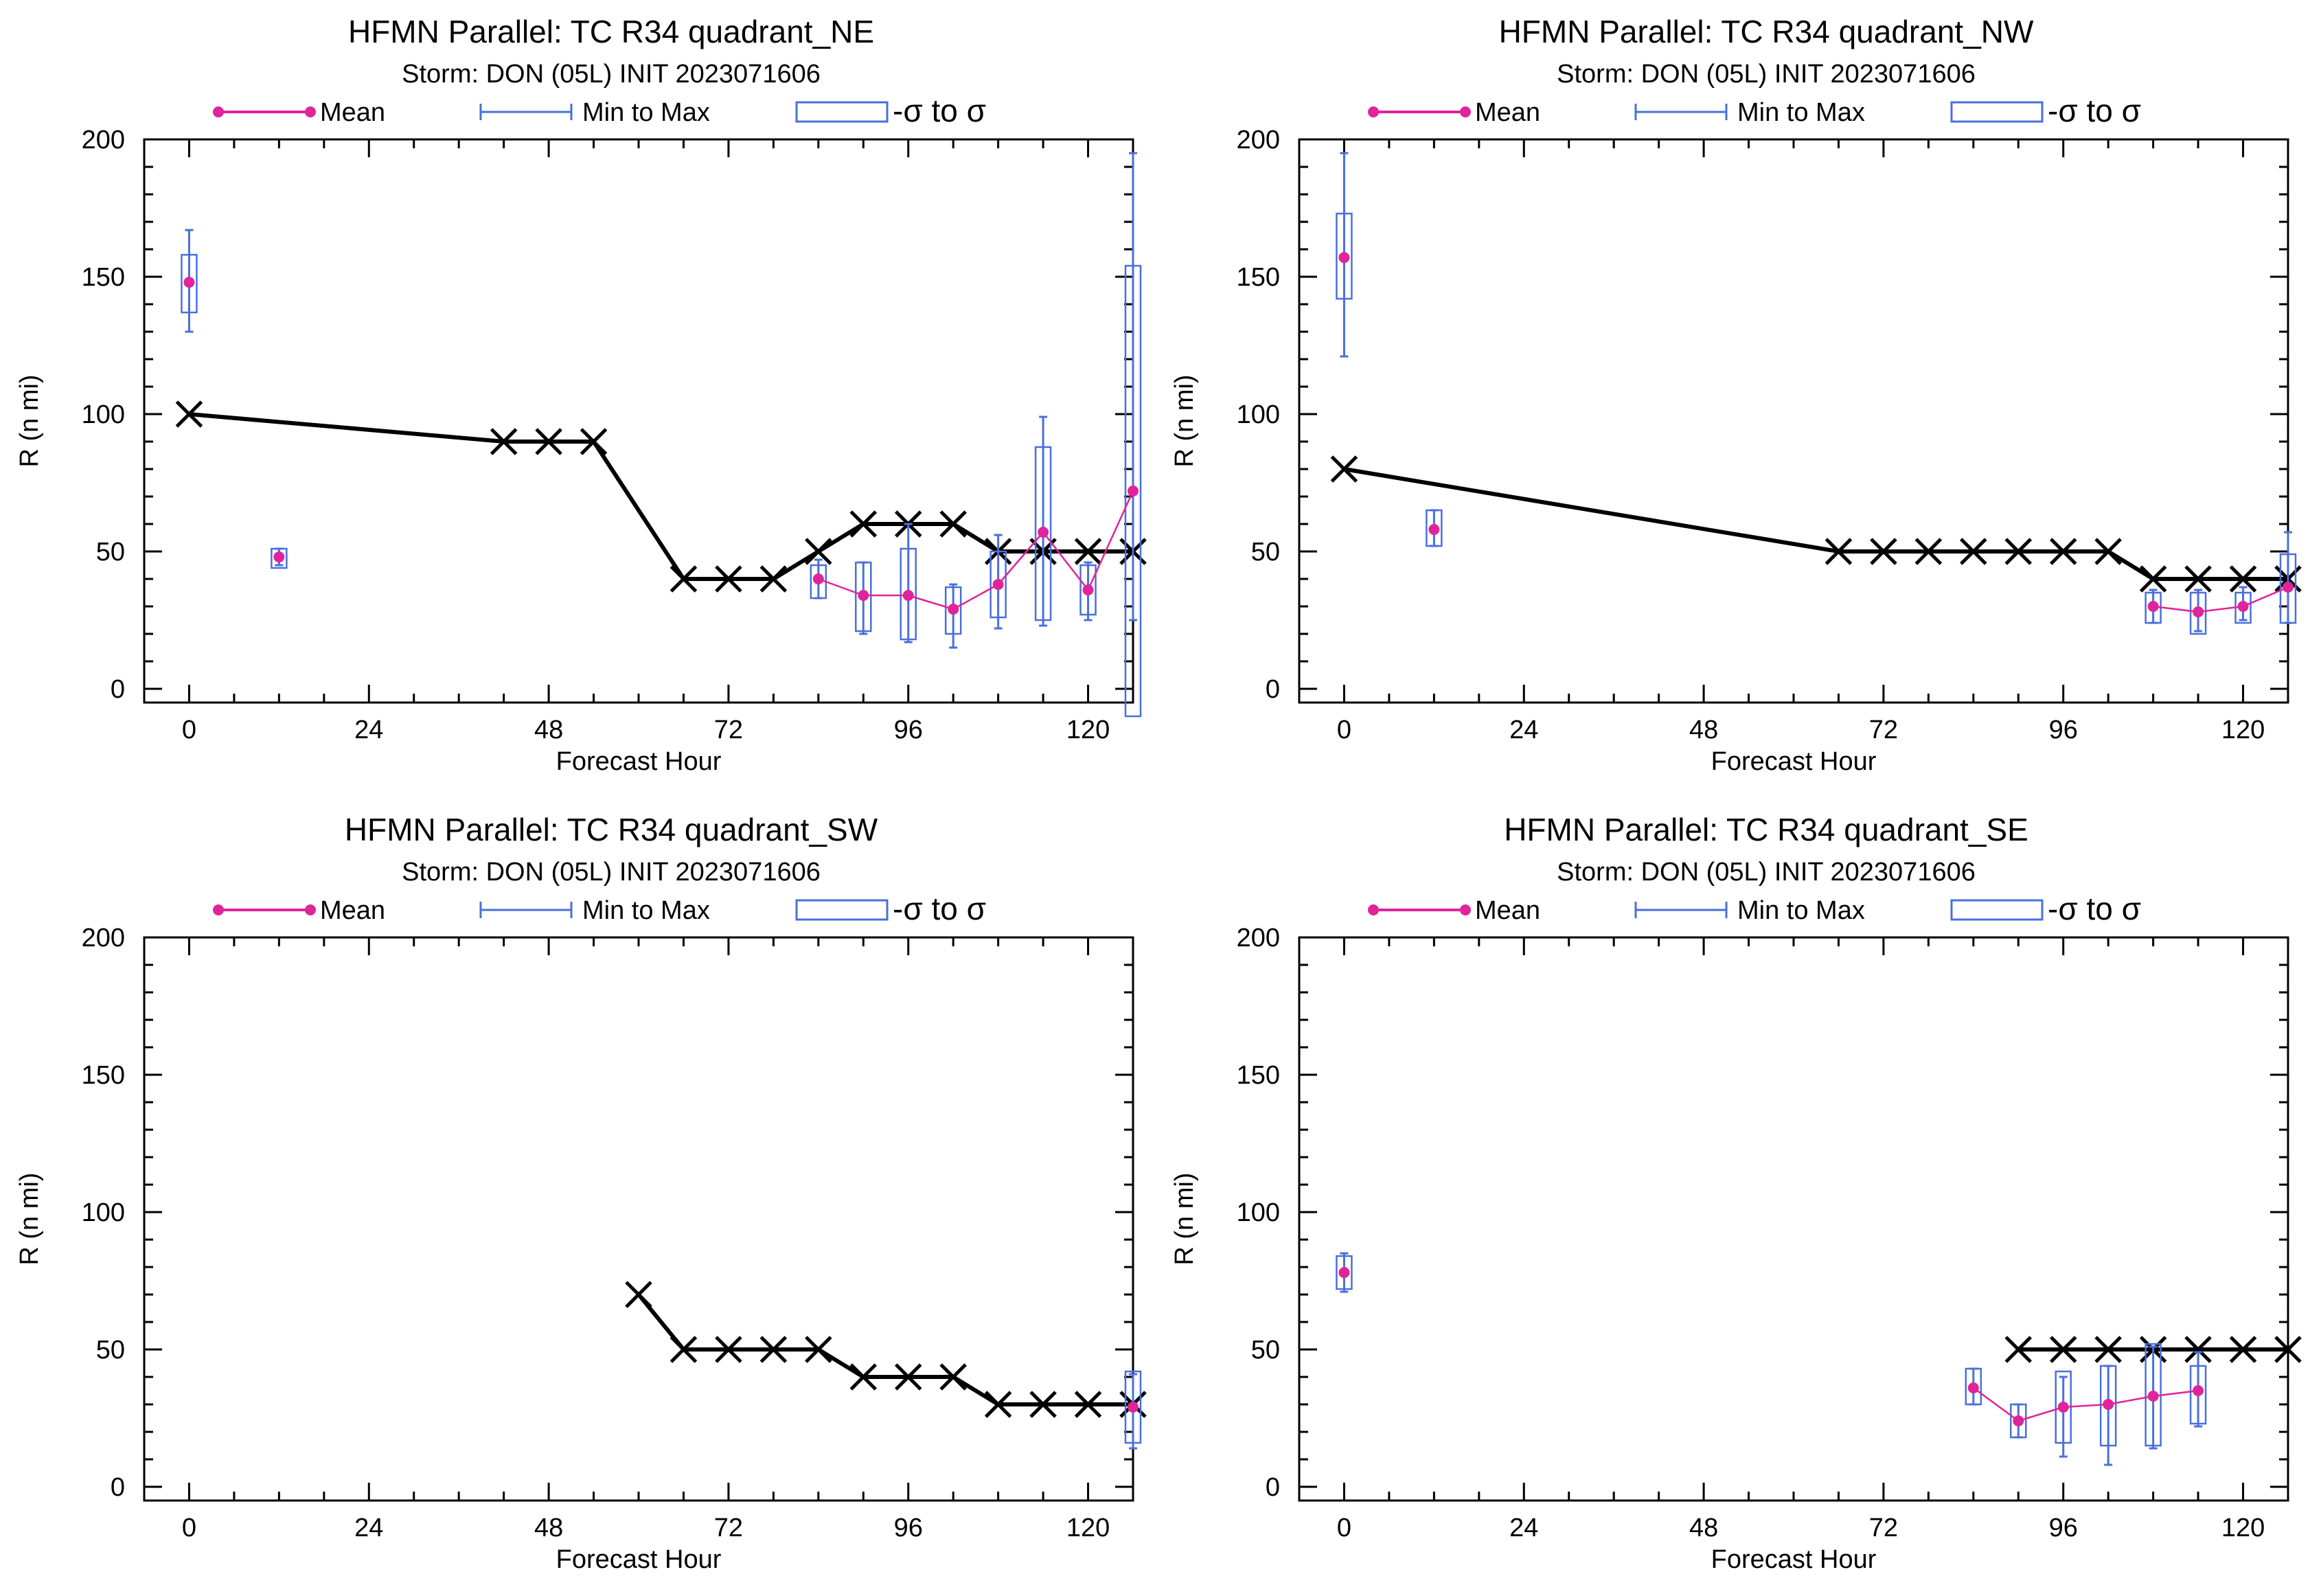  Describe the element at coordinates (1766, 829) in the screenshot. I see `chart-title: HFMN Parallel: TC R34 quadrant_SE` at that location.